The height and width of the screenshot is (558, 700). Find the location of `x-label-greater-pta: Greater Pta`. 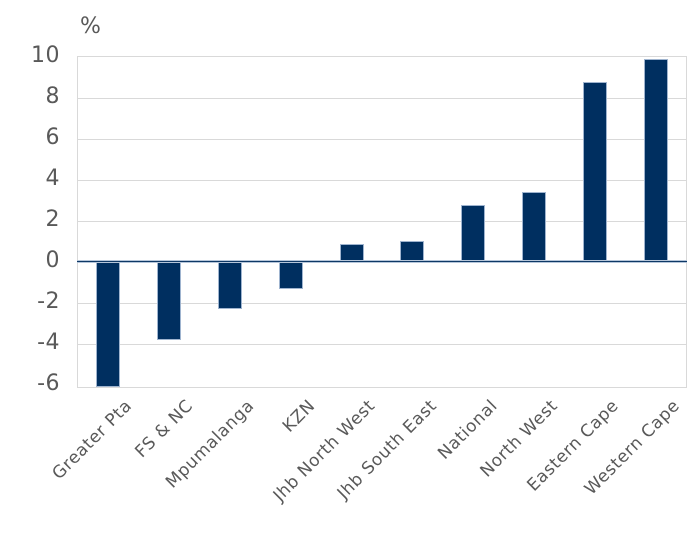

x-label-greater-pta: Greater Pta is located at coordinates (92, 440).